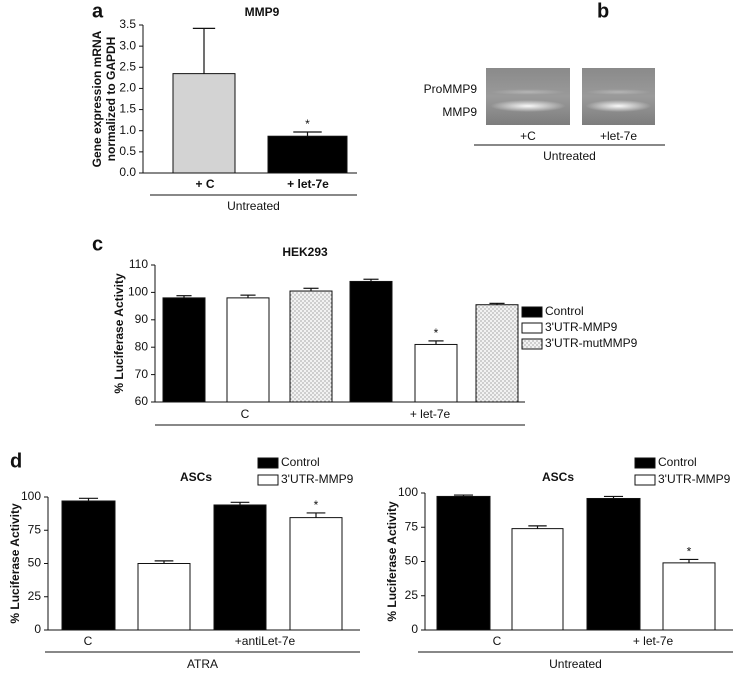 Image resolution: width=744 pixels, height=680 pixels. I want to click on y-tick-label: 3.5, so click(127, 24).